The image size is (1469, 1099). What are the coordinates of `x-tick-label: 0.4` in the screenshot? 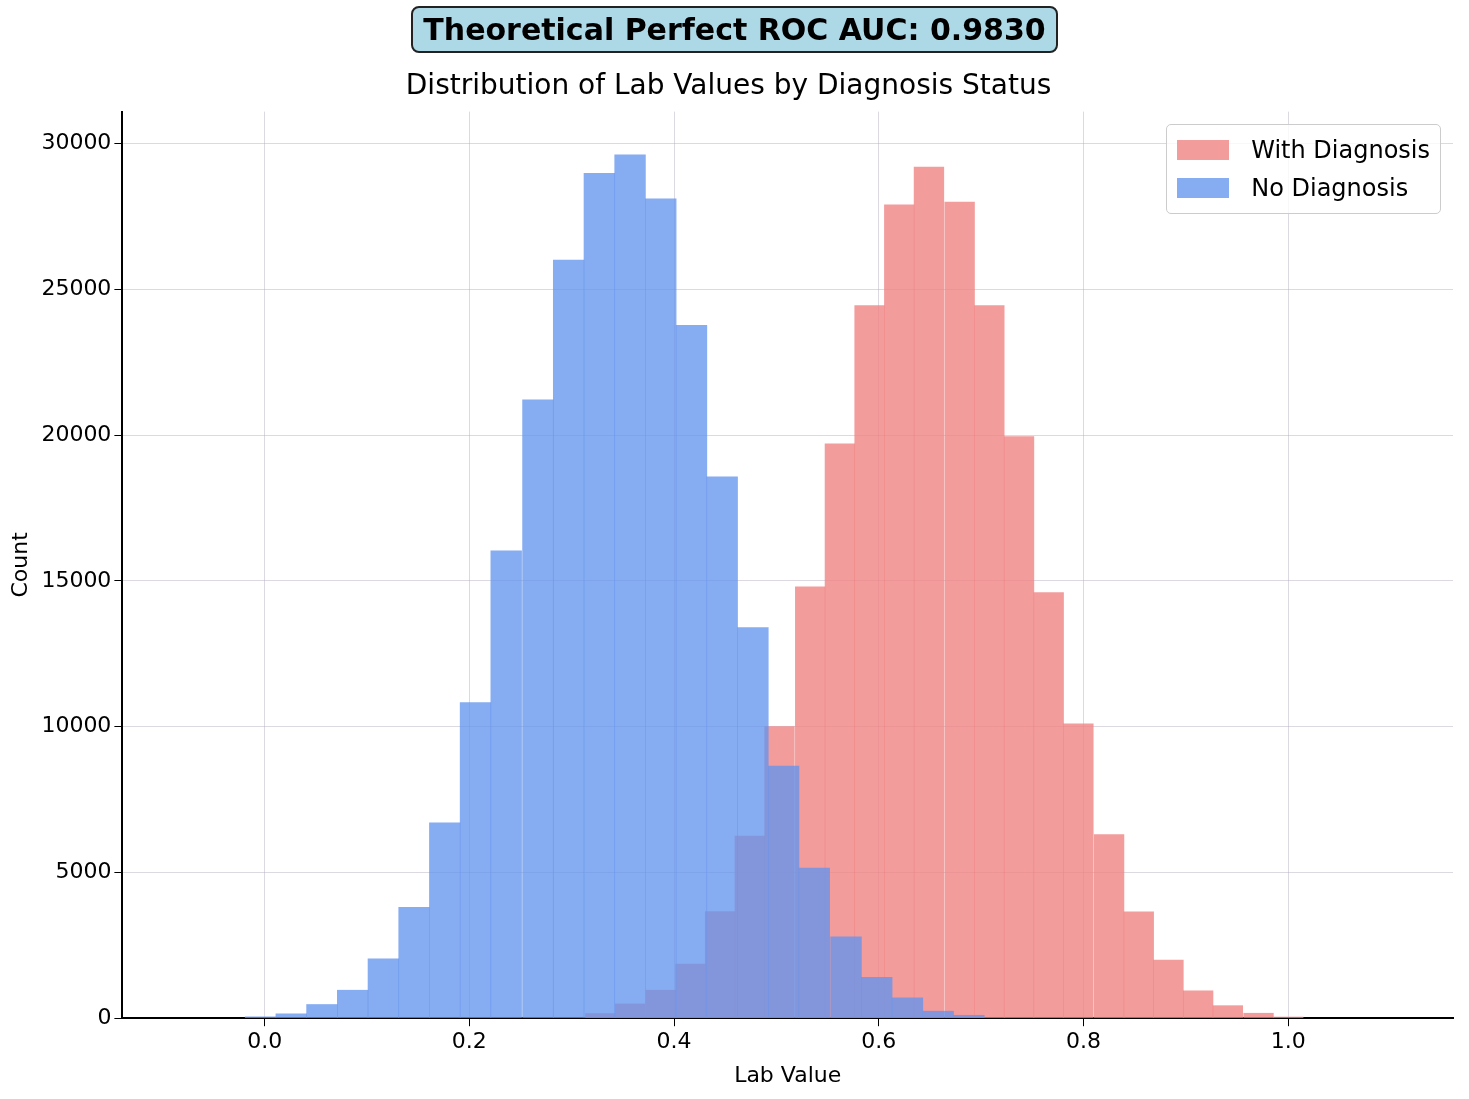 It's located at (674, 1041).